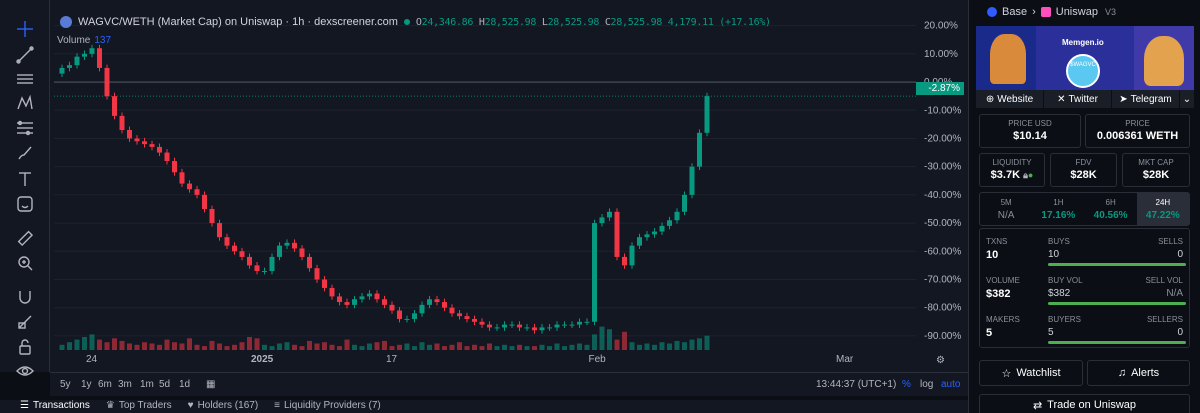 The image size is (1200, 413). Describe the element at coordinates (1015, 99) in the screenshot. I see `website-label: Website` at that location.